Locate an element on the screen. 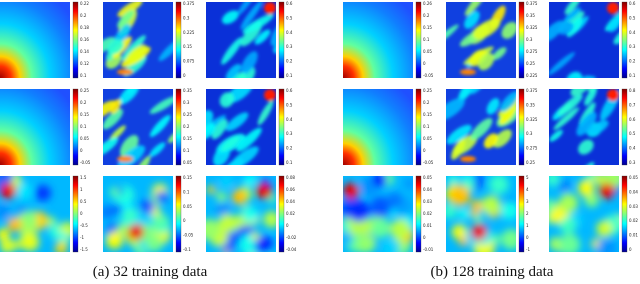  colorbar-tick-label: 4 is located at coordinates (527, 189).